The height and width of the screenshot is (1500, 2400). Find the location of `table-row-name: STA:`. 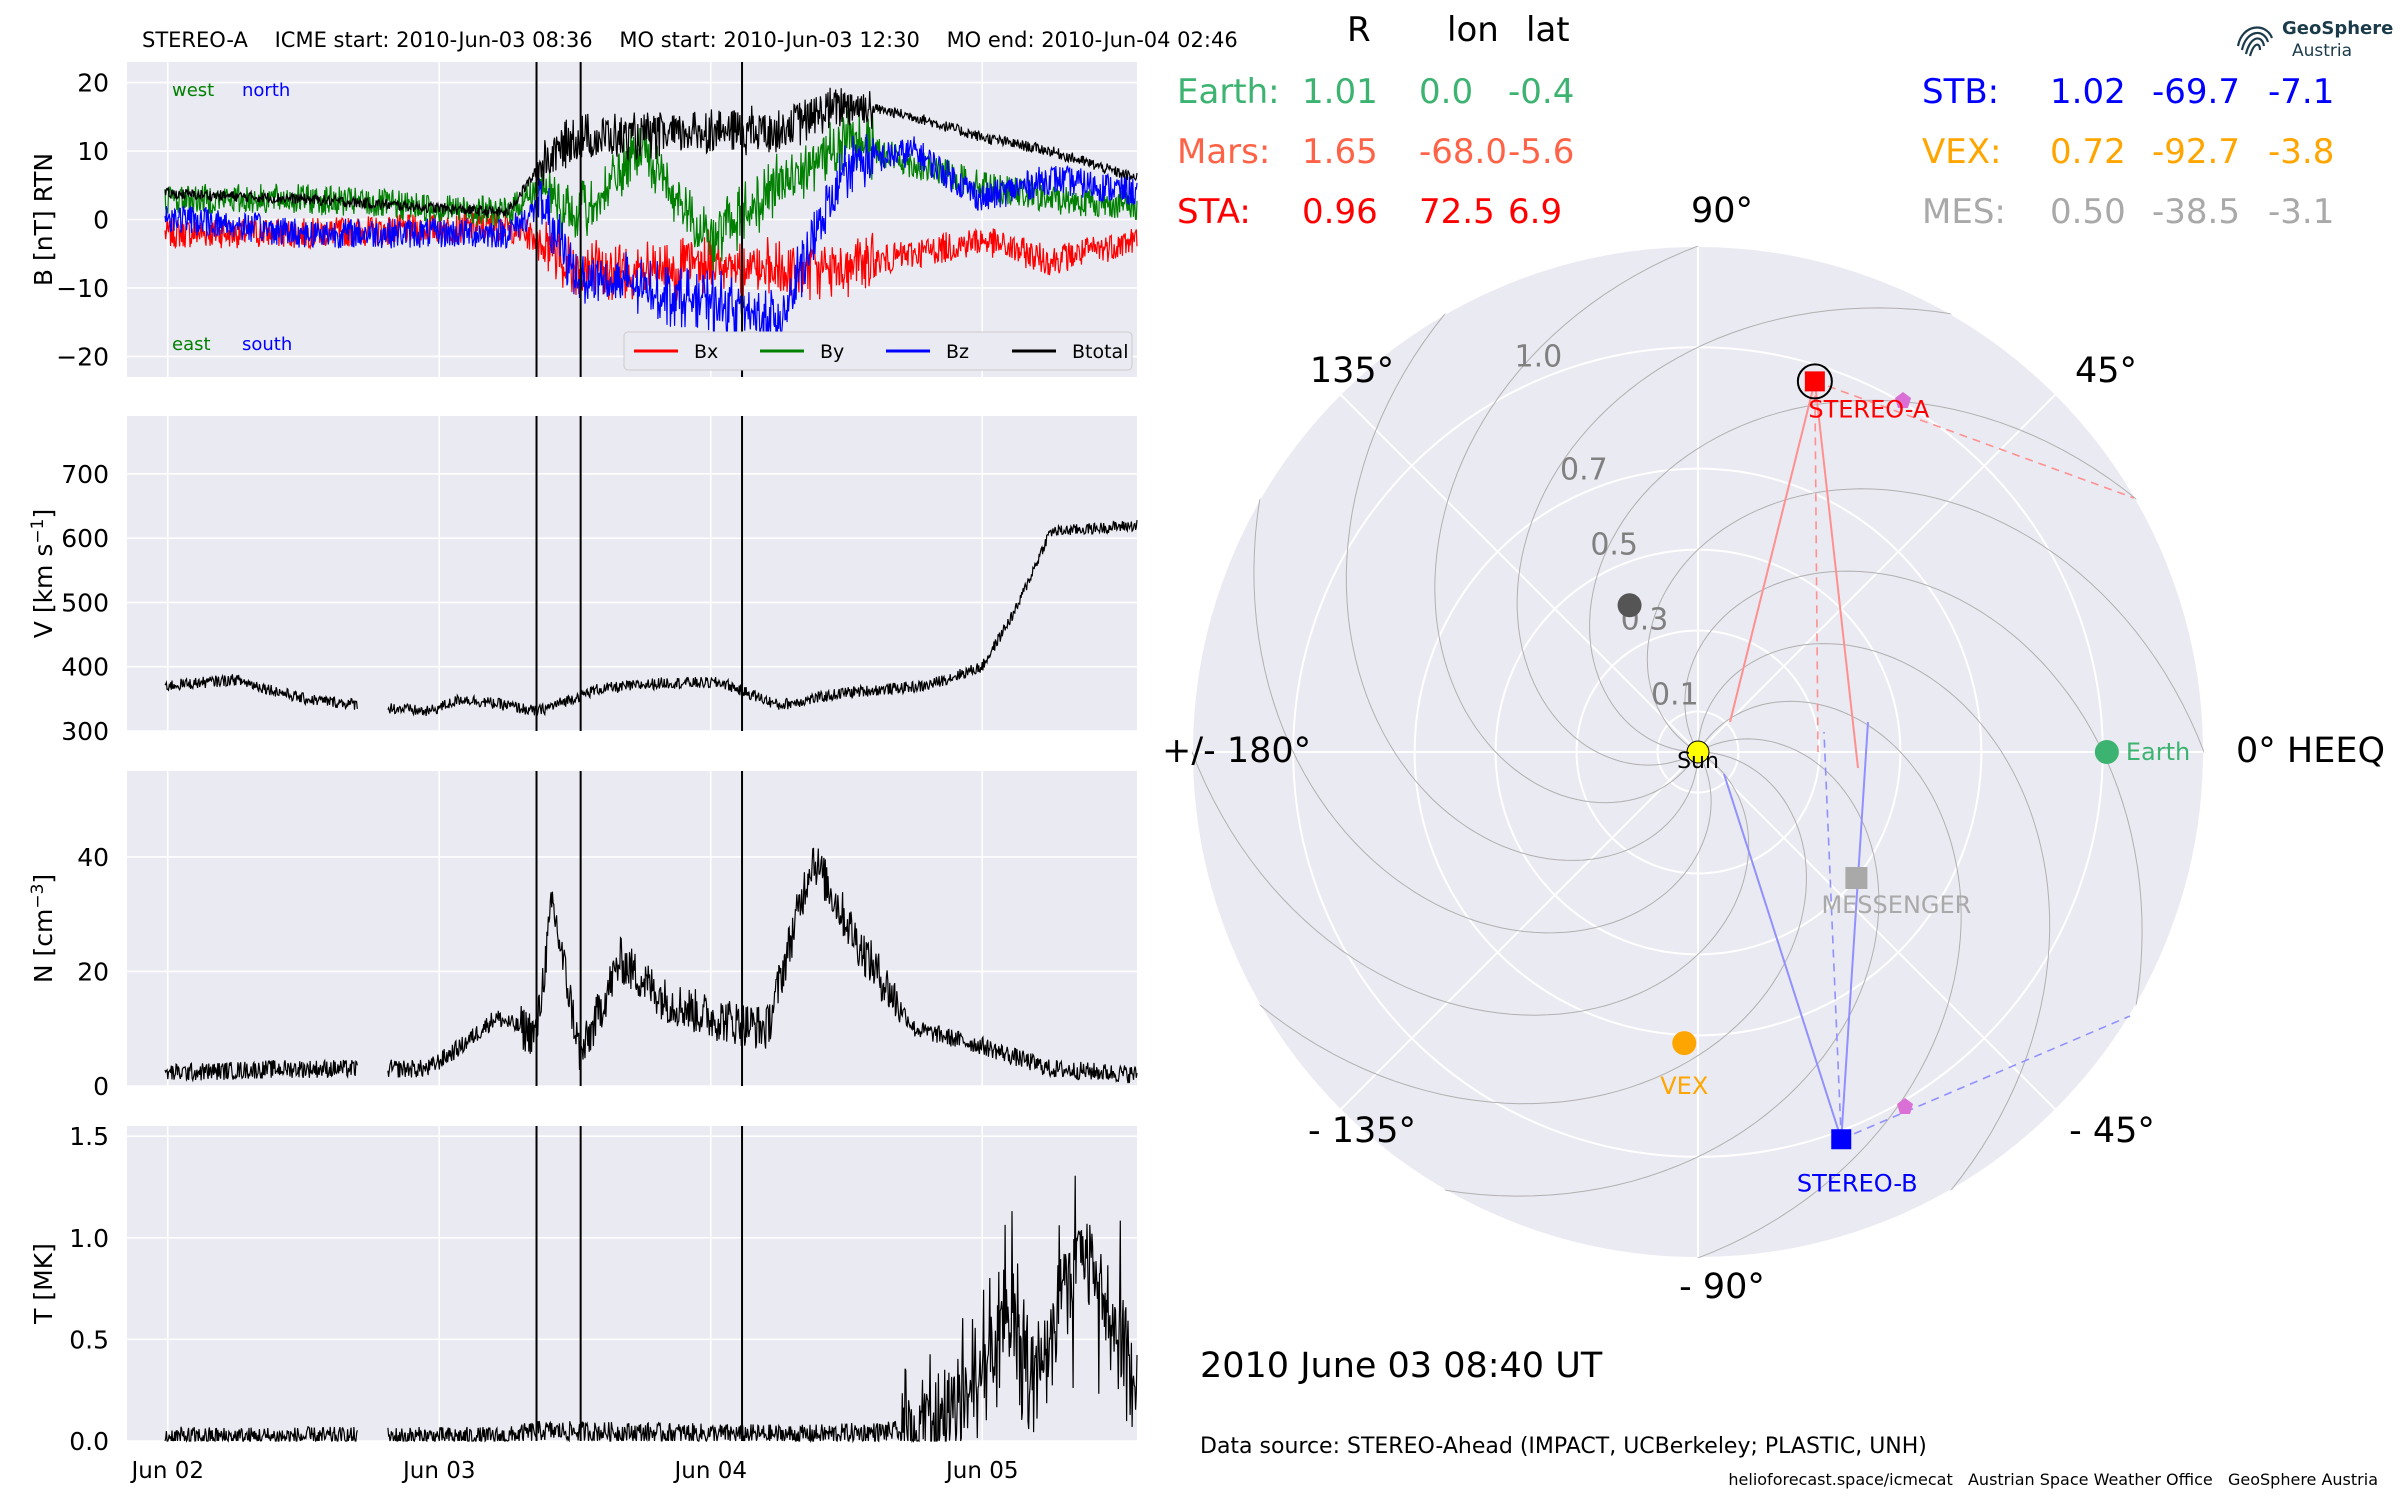

table-row-name: STA: is located at coordinates (1214, 212).